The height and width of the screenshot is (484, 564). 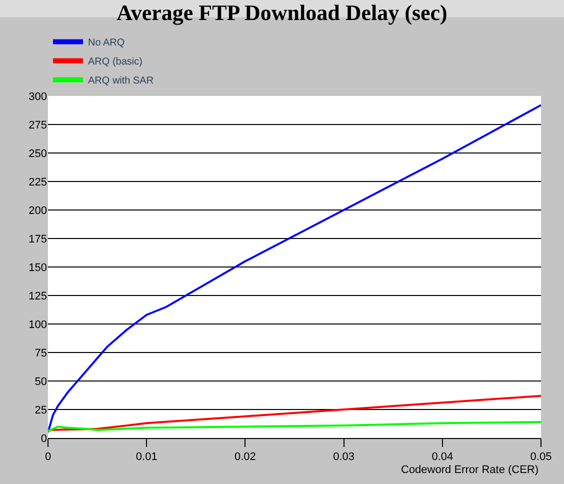 I want to click on y-tick-label: 225, so click(x=37, y=182).